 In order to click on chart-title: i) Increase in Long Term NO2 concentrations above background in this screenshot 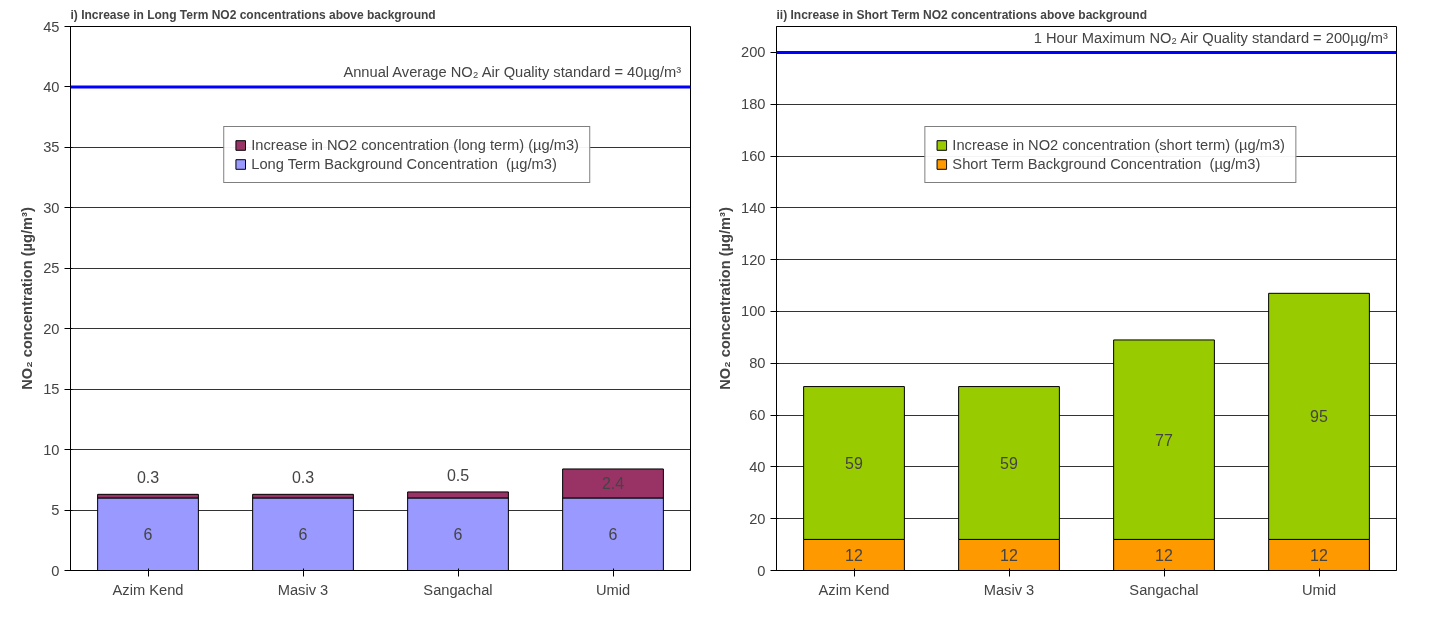, I will do `click(253, 14)`.